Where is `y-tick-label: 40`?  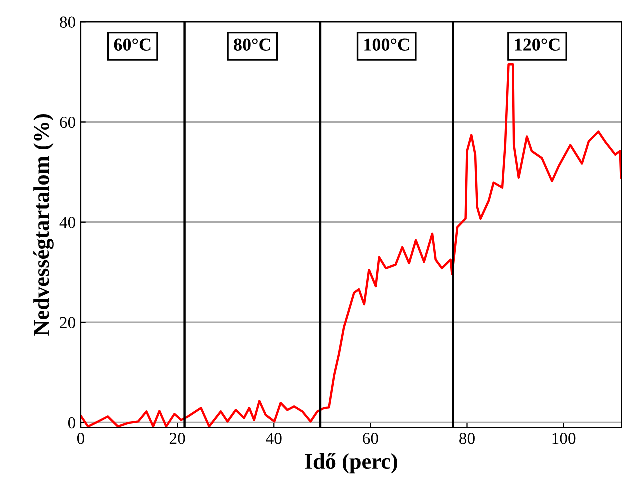 y-tick-label: 40 is located at coordinates (68, 222).